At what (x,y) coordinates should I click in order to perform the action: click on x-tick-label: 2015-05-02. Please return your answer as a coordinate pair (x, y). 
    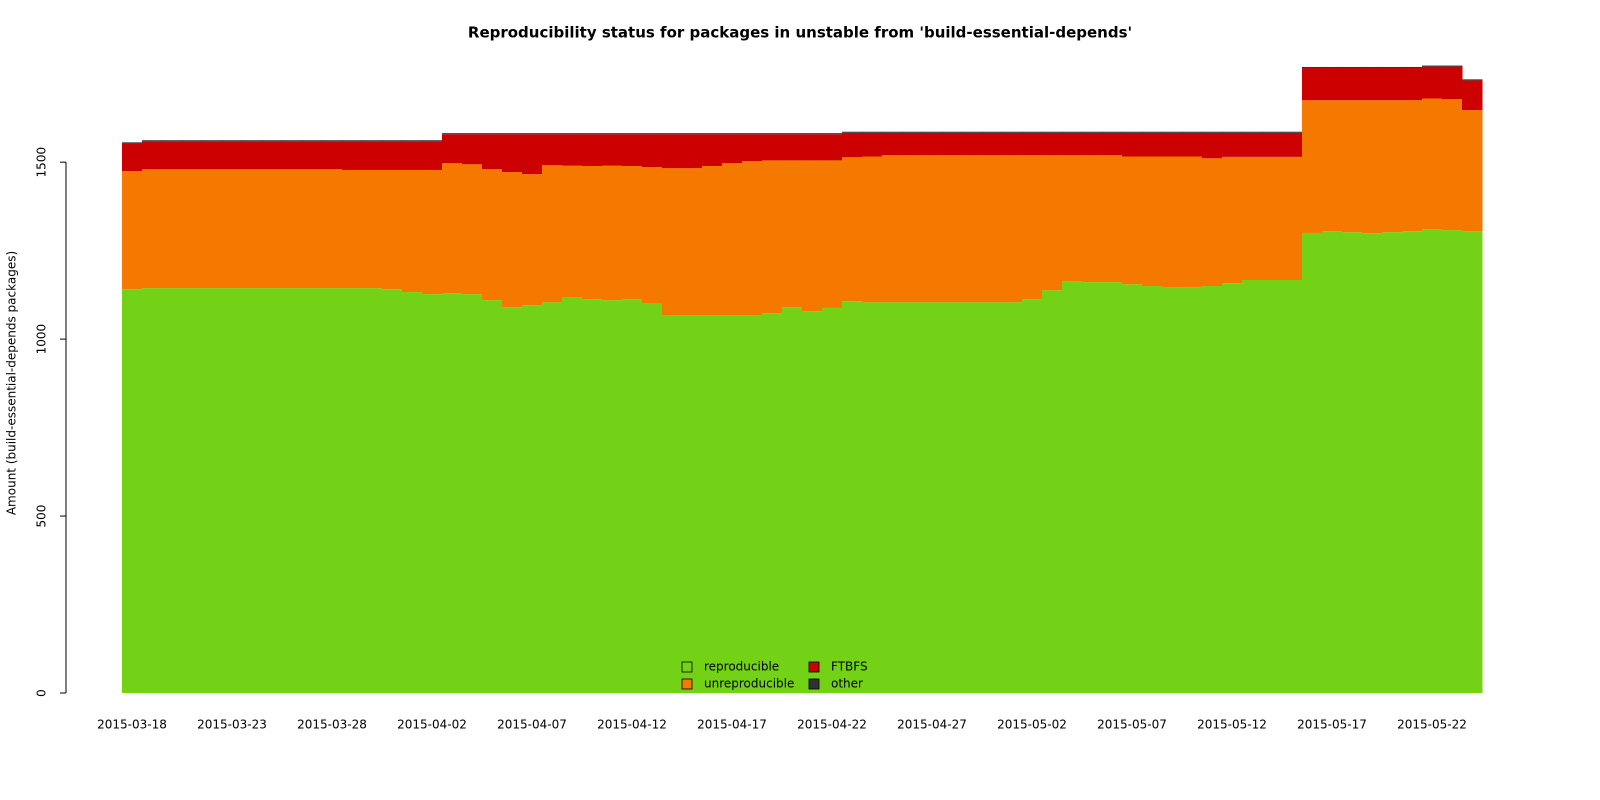
    Looking at the image, I should click on (1032, 725).